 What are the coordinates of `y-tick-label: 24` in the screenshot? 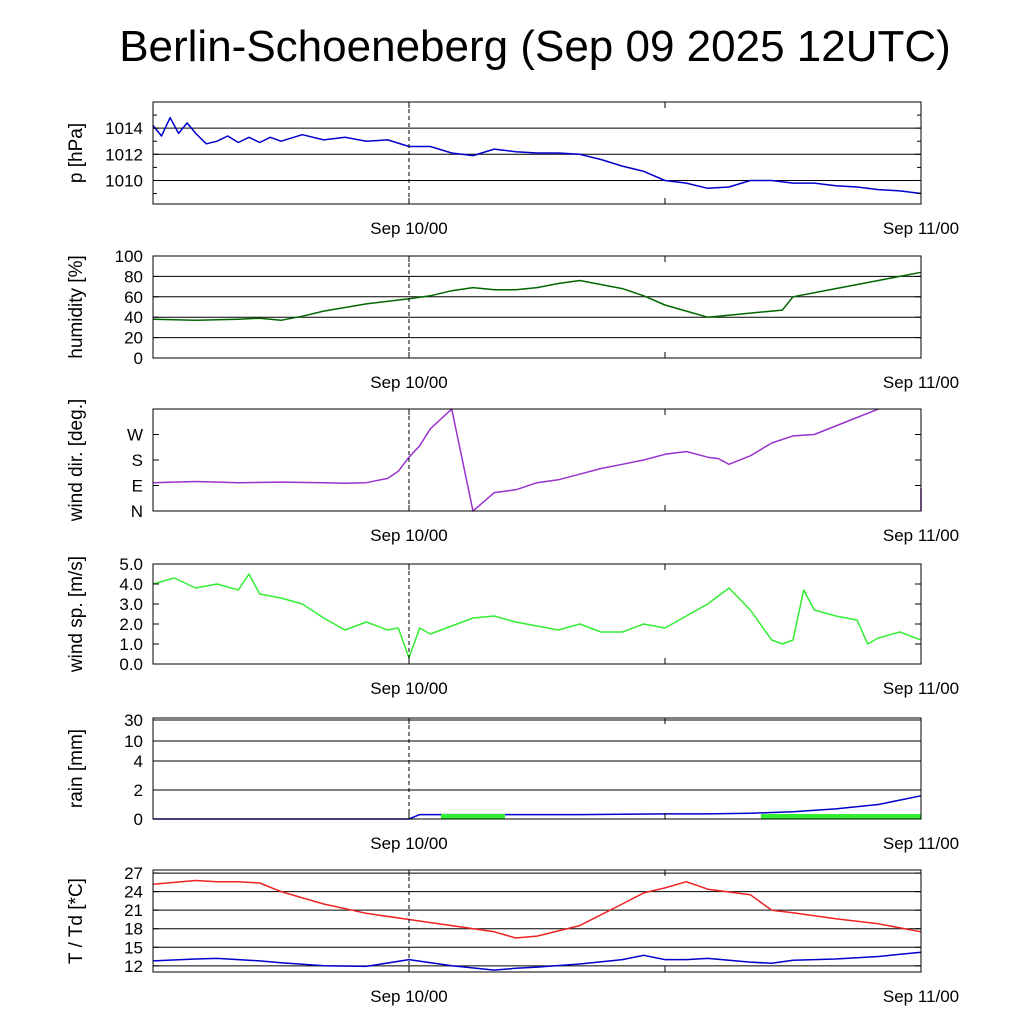 It's located at (133, 892).